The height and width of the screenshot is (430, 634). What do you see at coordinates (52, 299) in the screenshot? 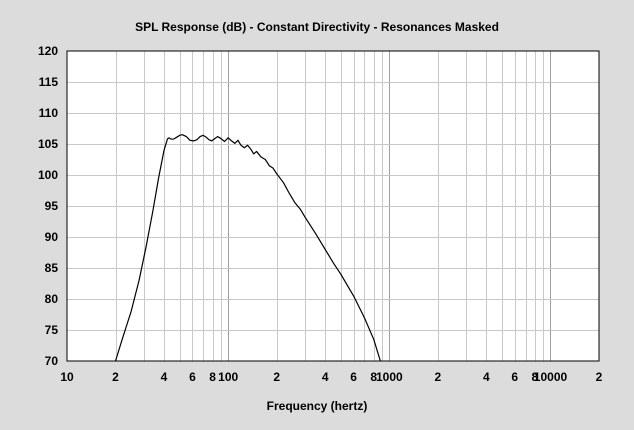
I see `y-tick-label: 80` at bounding box center [52, 299].